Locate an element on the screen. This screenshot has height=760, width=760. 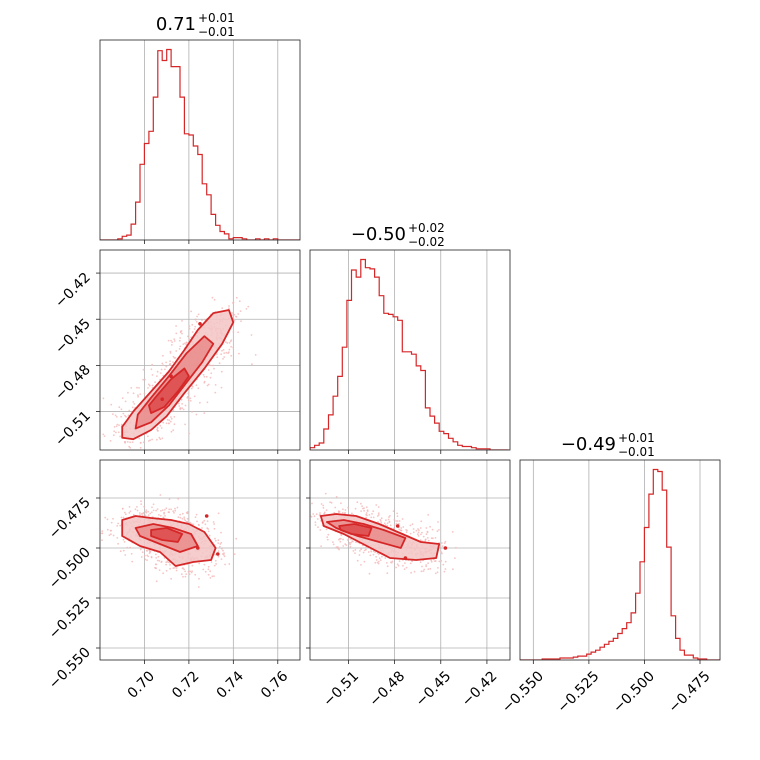
y-tick-label: −0.51 is located at coordinates (73, 429).